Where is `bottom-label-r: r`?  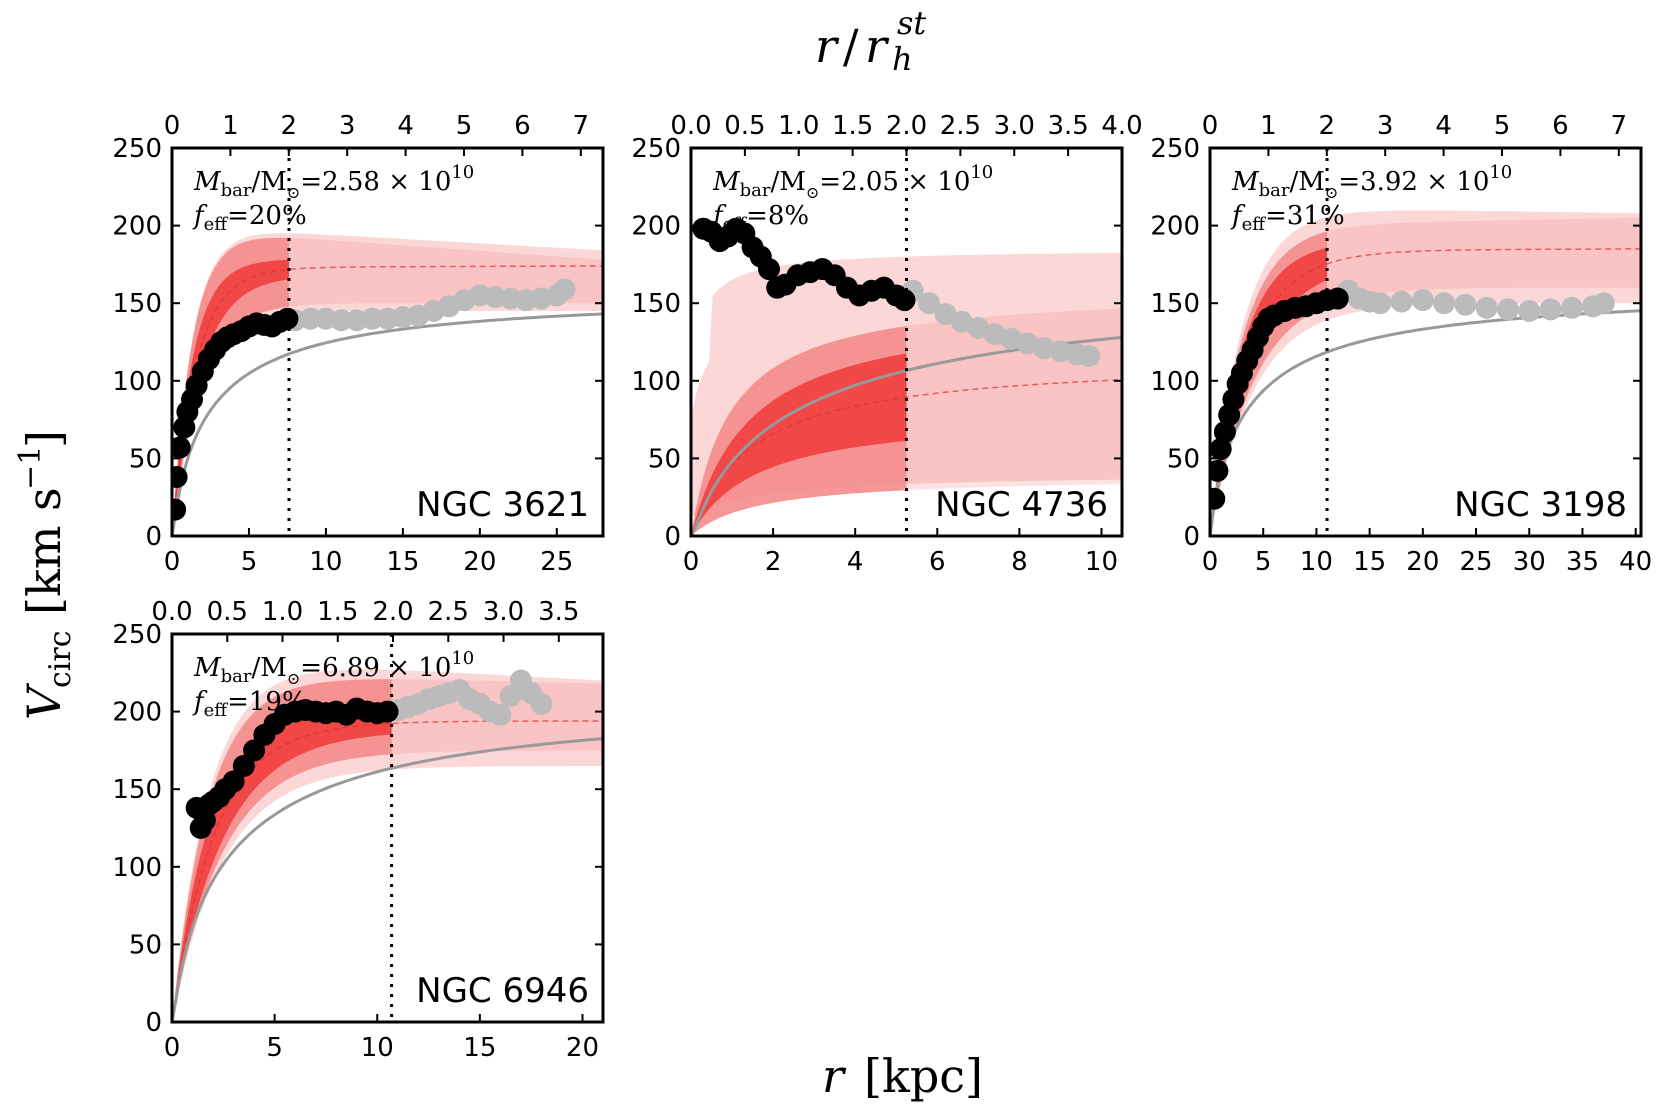 bottom-label-r: r is located at coordinates (834, 1076).